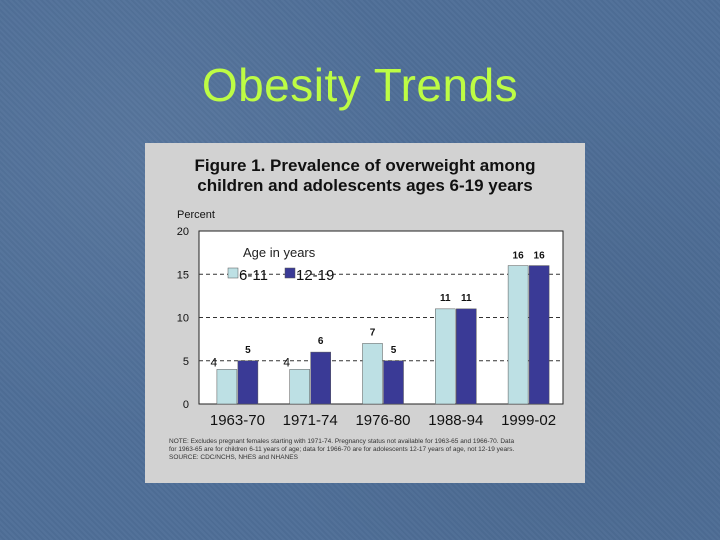 This screenshot has width=720, height=540. Describe the element at coordinates (365, 165) in the screenshot. I see `figure-title-line-1: Figure 1. Prevalence of overweight among` at that location.